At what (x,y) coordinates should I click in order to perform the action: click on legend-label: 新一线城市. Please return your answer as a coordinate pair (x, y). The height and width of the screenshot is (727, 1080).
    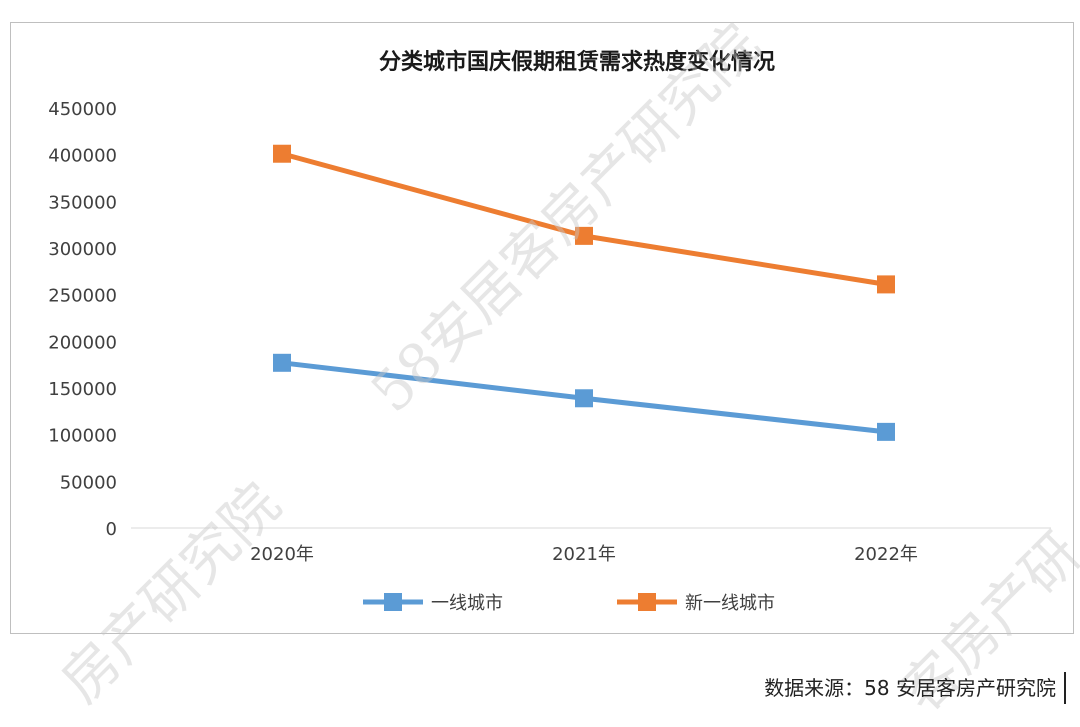
    Looking at the image, I should click on (730, 603).